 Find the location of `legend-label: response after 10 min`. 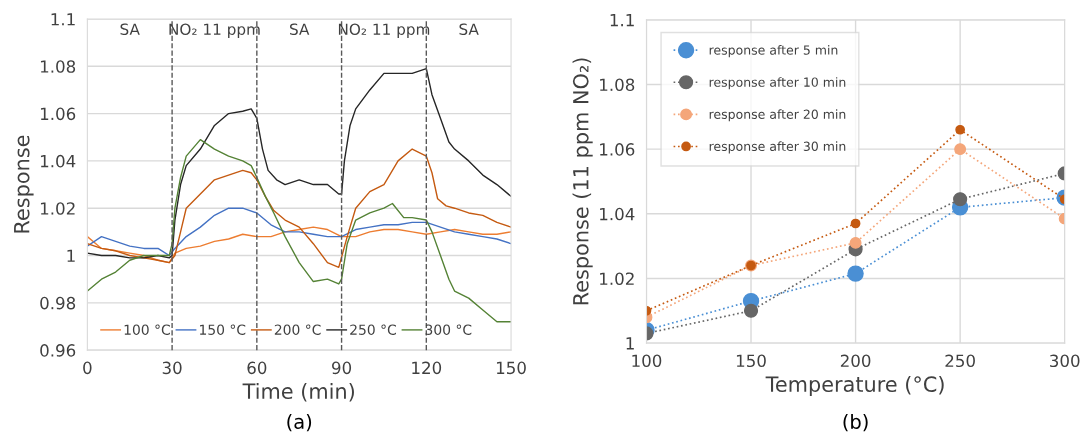

legend-label: response after 10 min is located at coordinates (777, 83).